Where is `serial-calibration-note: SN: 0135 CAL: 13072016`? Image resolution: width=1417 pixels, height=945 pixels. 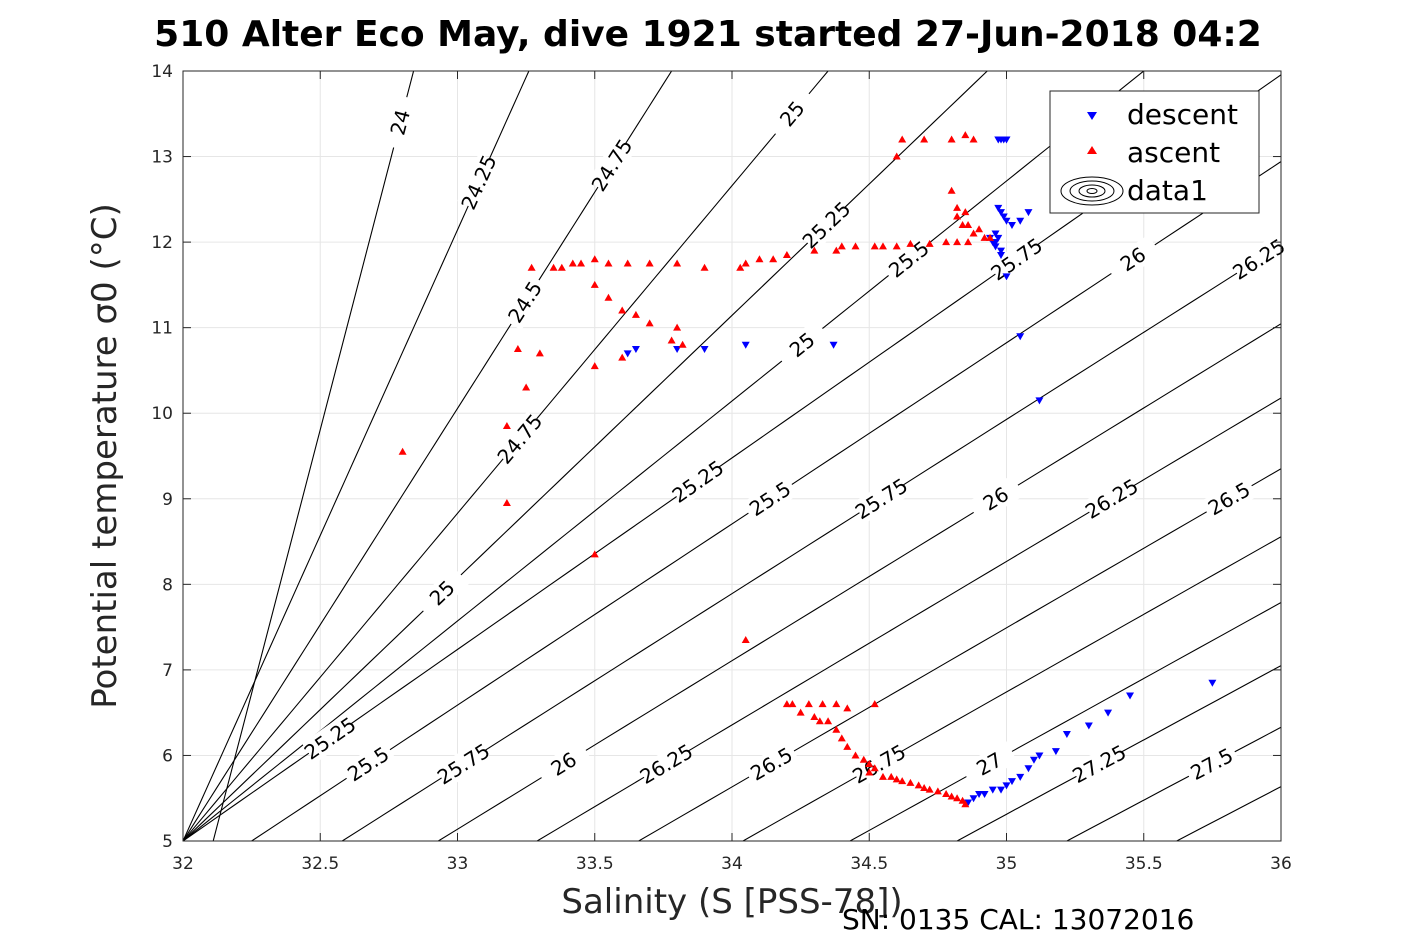 serial-calibration-note: SN: 0135 CAL: 13072016 is located at coordinates (1018, 919).